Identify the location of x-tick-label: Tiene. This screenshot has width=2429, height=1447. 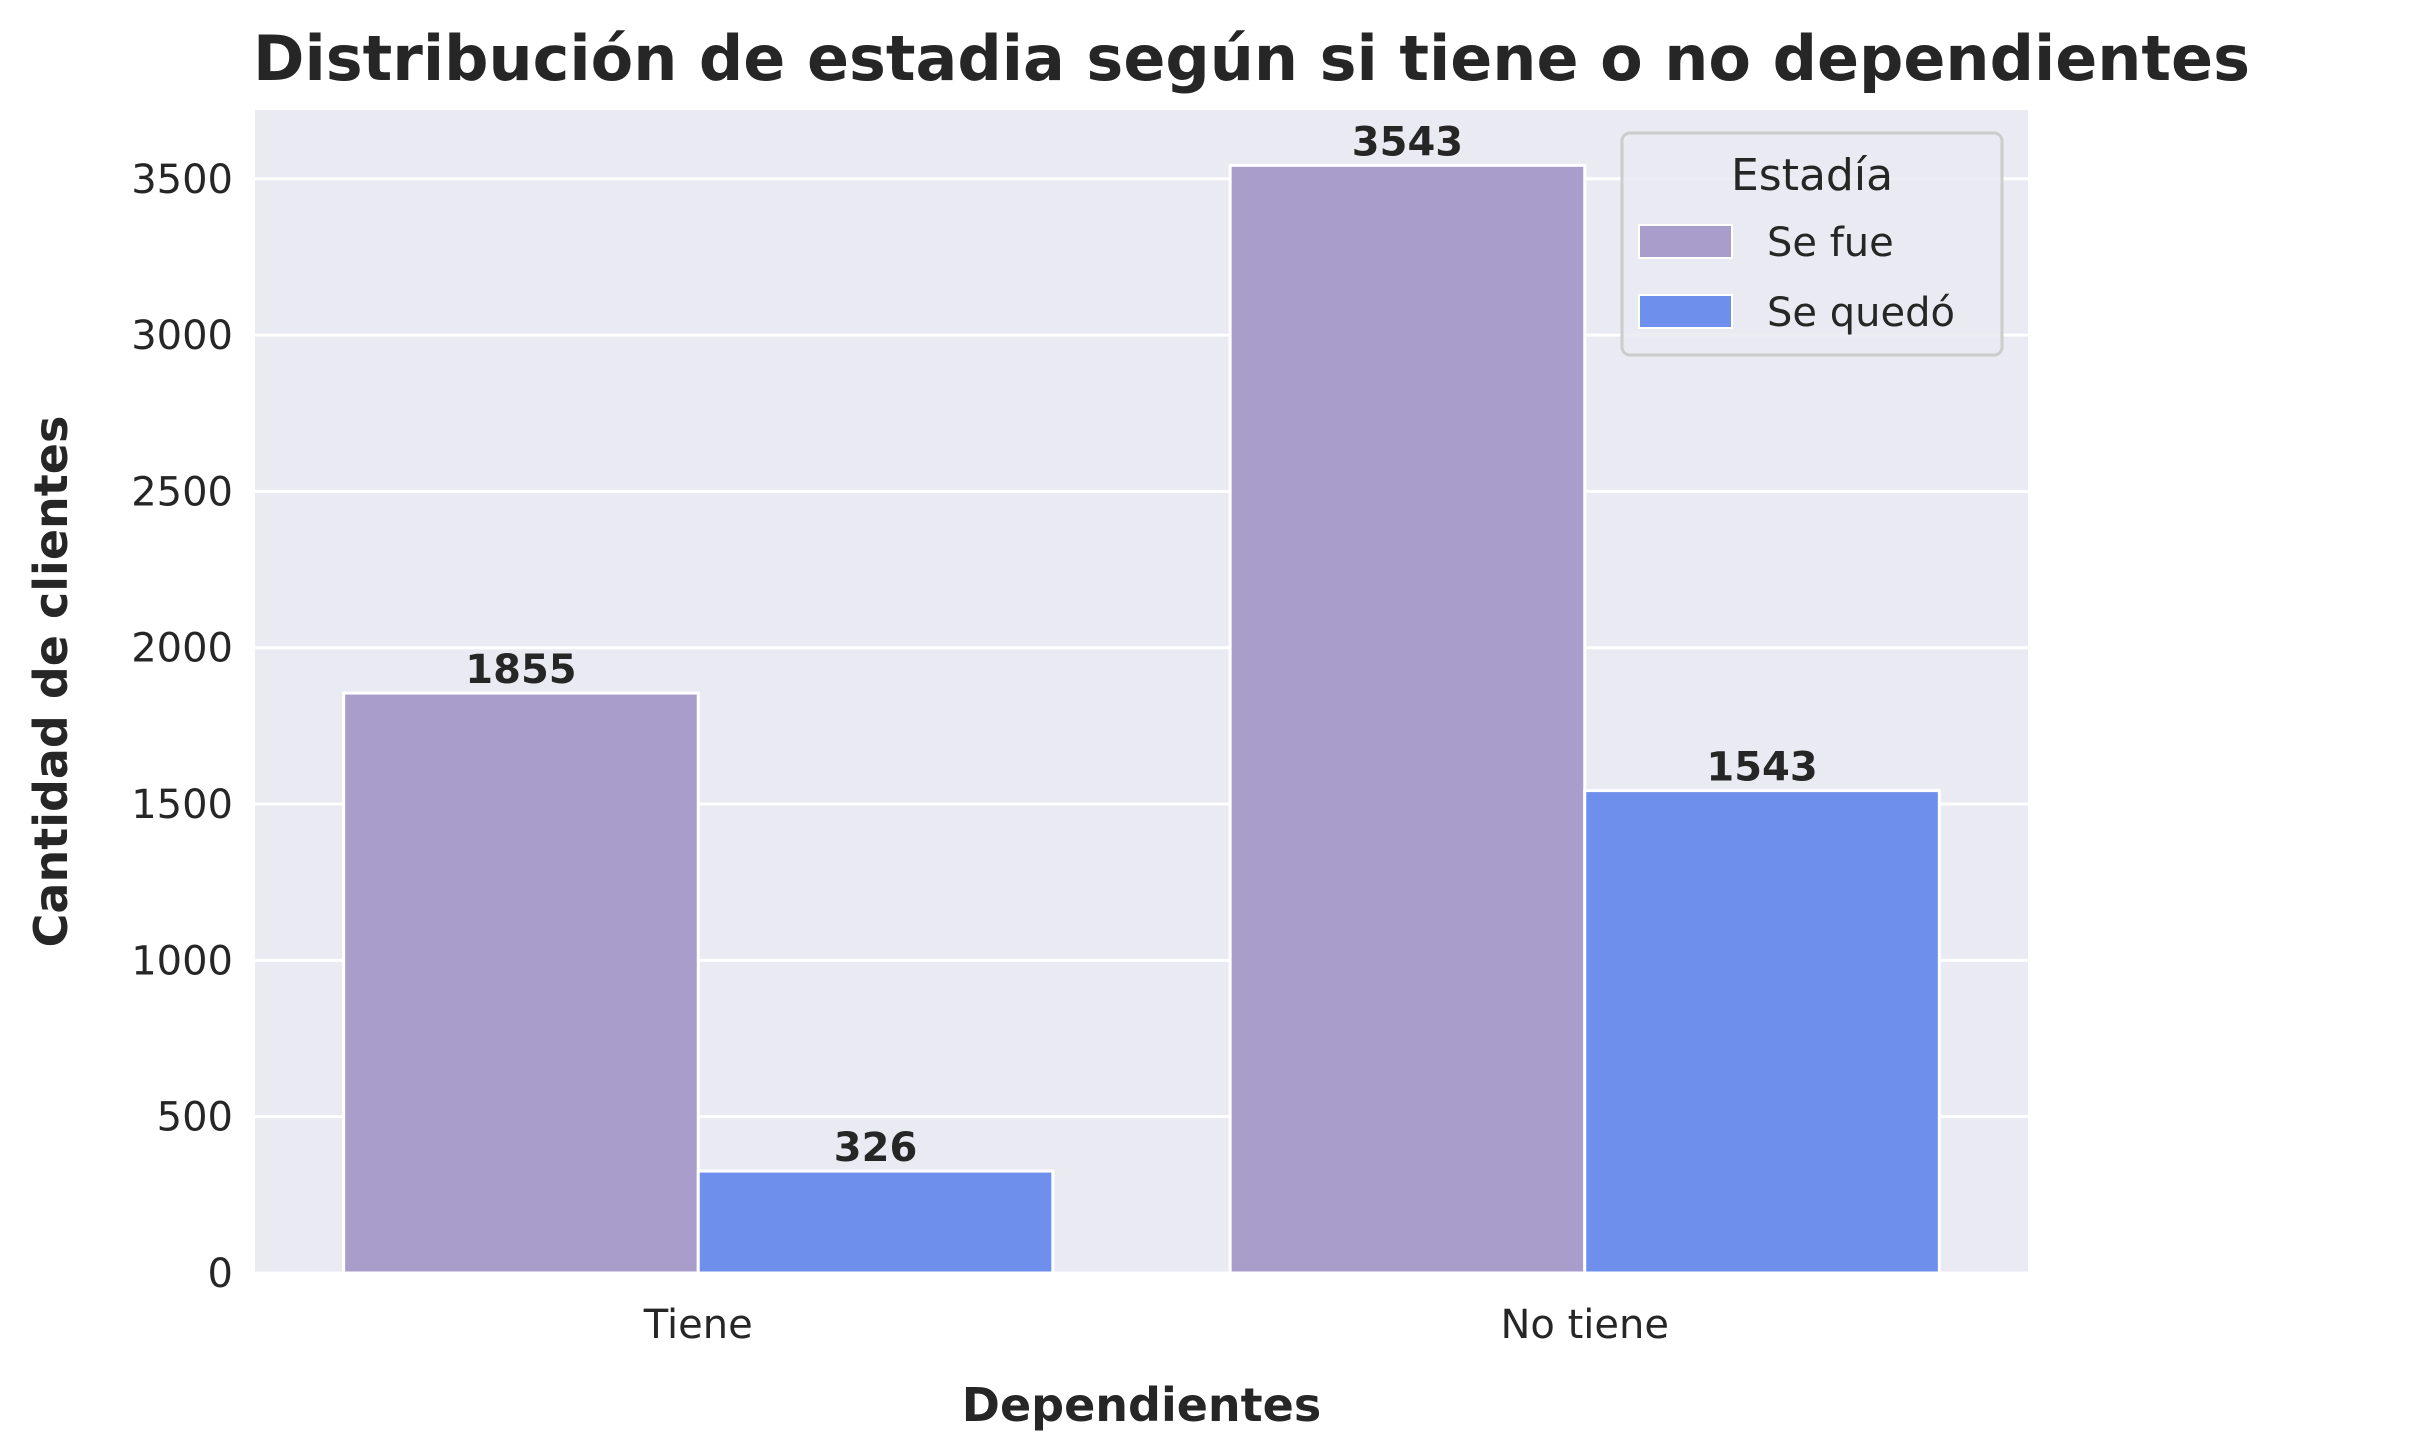
(698, 1325).